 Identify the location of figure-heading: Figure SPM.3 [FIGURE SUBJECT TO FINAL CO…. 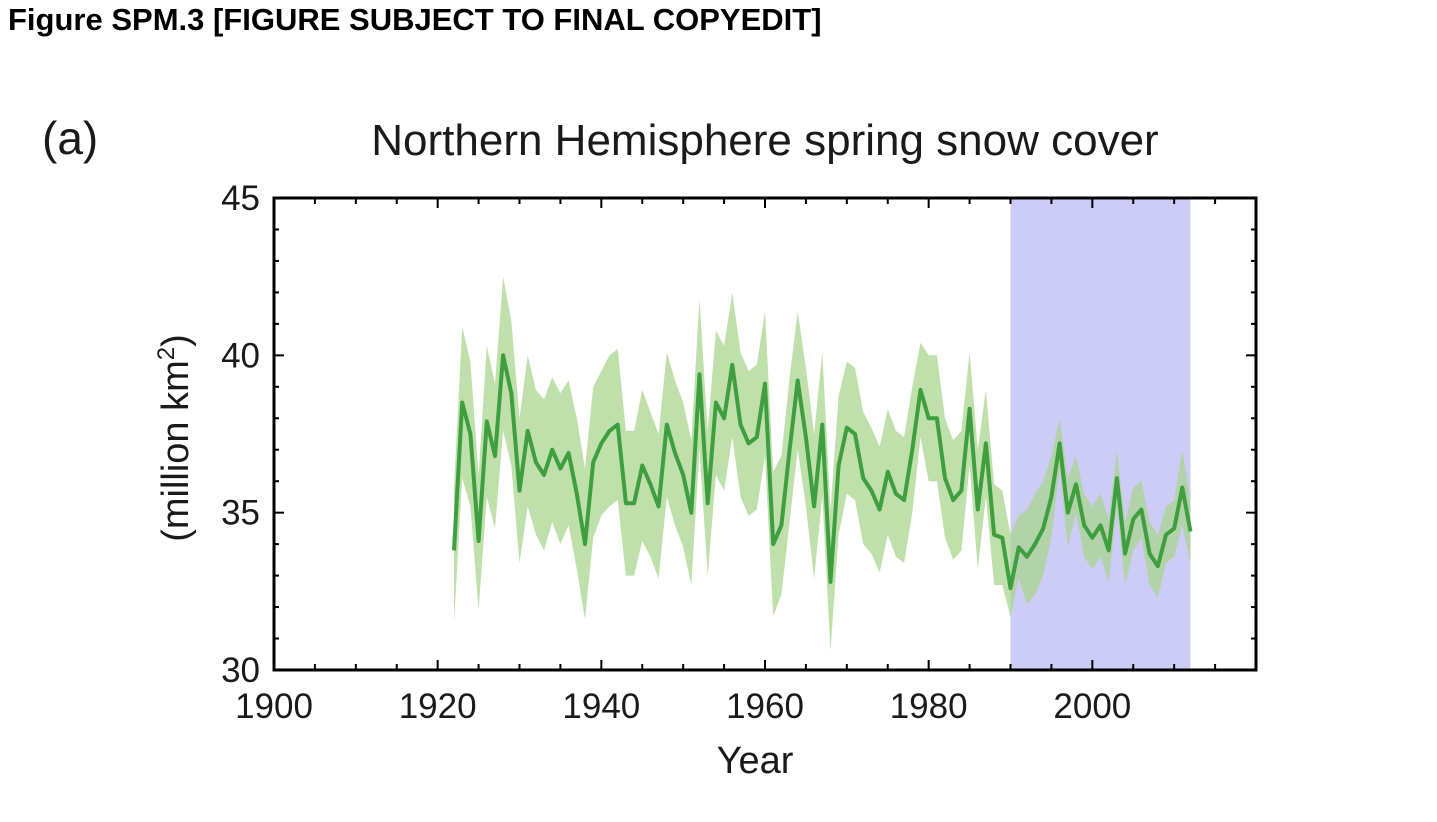
(415, 19).